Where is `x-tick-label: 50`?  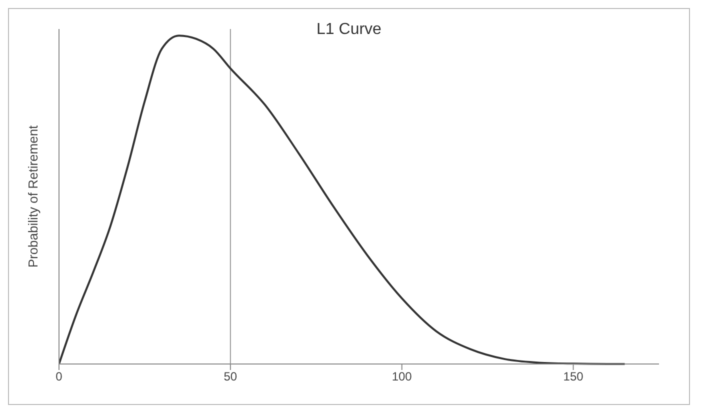 x-tick-label: 50 is located at coordinates (231, 377).